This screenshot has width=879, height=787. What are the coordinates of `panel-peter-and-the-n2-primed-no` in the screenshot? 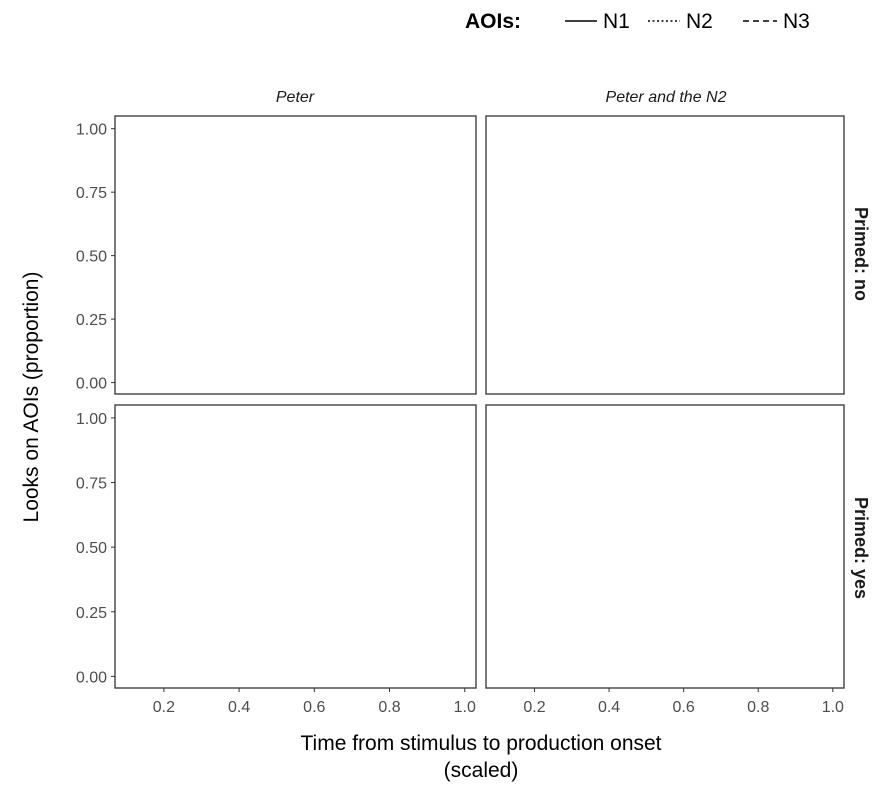 It's located at (665, 255).